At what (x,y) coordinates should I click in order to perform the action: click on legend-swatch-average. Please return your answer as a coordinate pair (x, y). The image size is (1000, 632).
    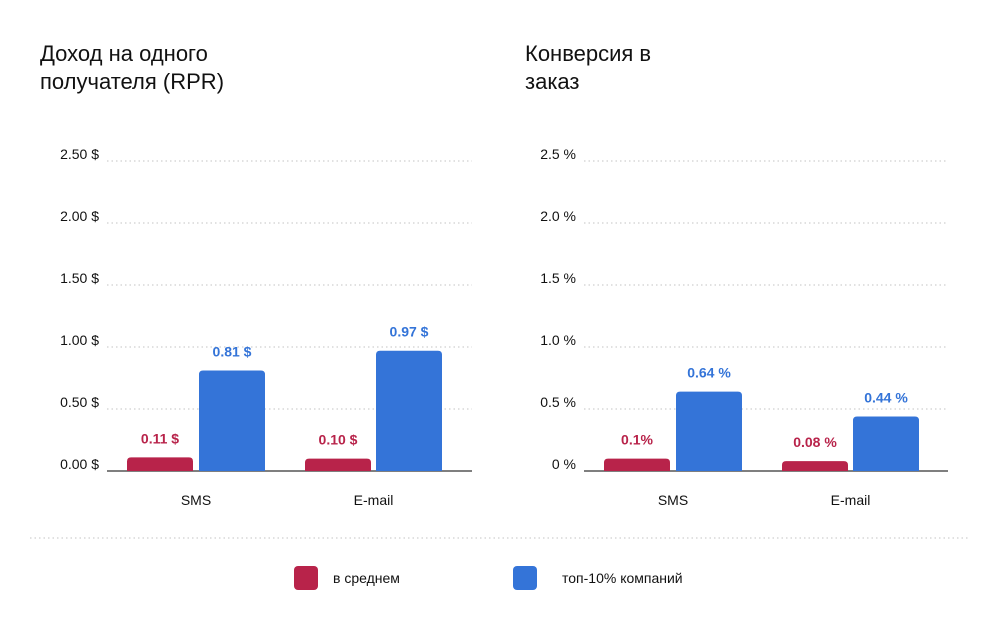
    Looking at the image, I should click on (306, 578).